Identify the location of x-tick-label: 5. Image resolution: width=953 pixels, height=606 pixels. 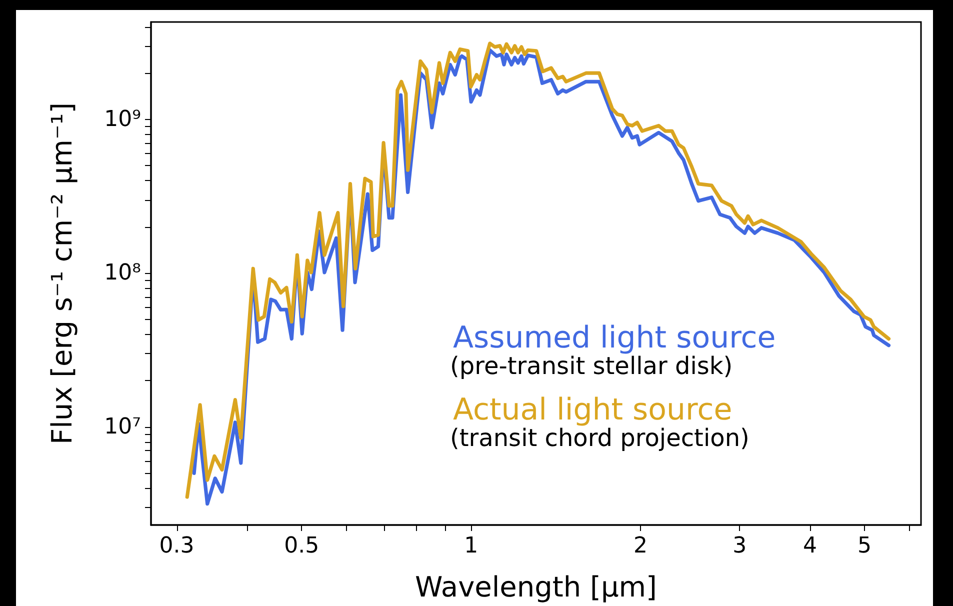
(865, 546).